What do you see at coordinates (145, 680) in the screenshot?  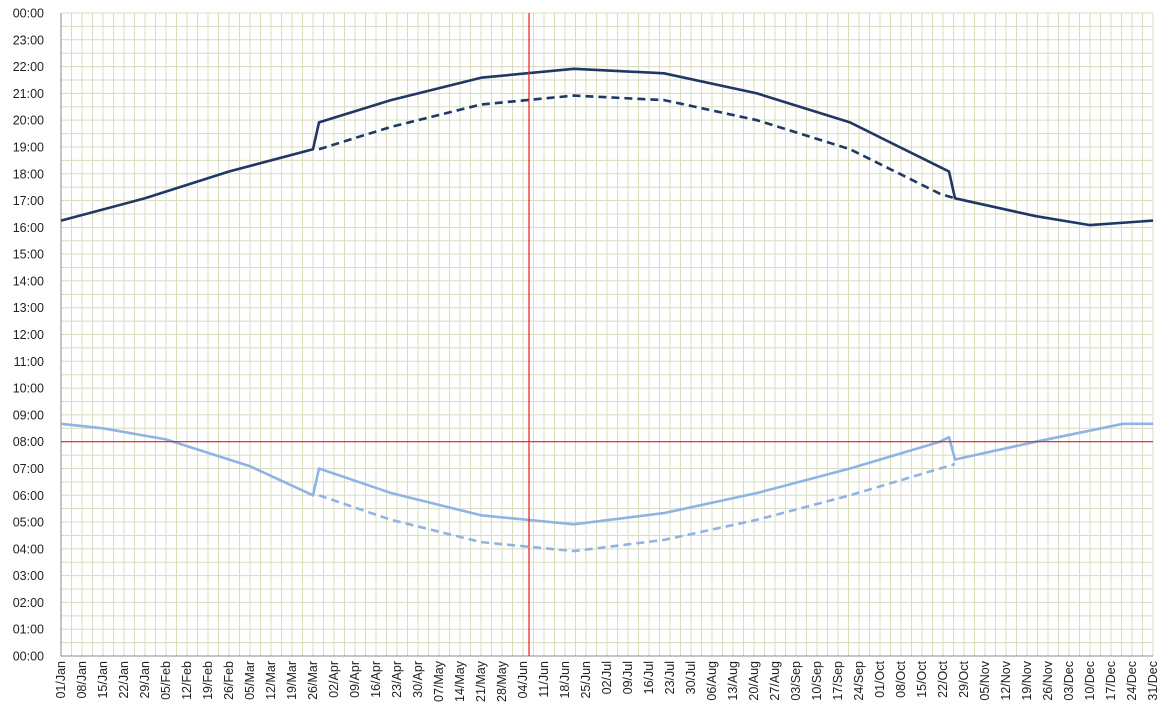 I see `x-tick-label: 29/Jan` at bounding box center [145, 680].